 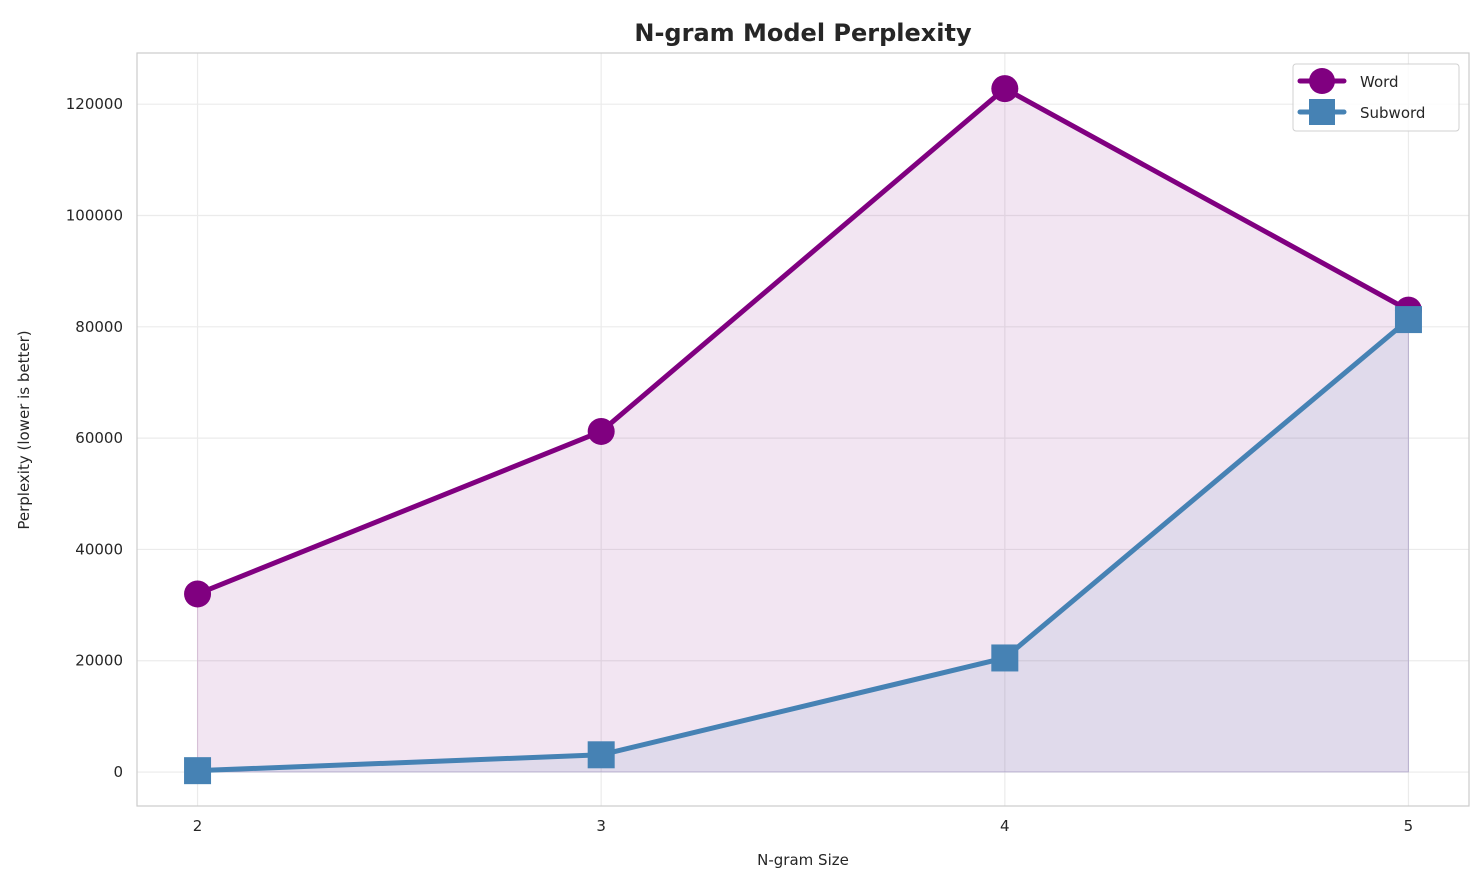 What do you see at coordinates (198, 826) in the screenshot?
I see `x-tick-label: 2` at bounding box center [198, 826].